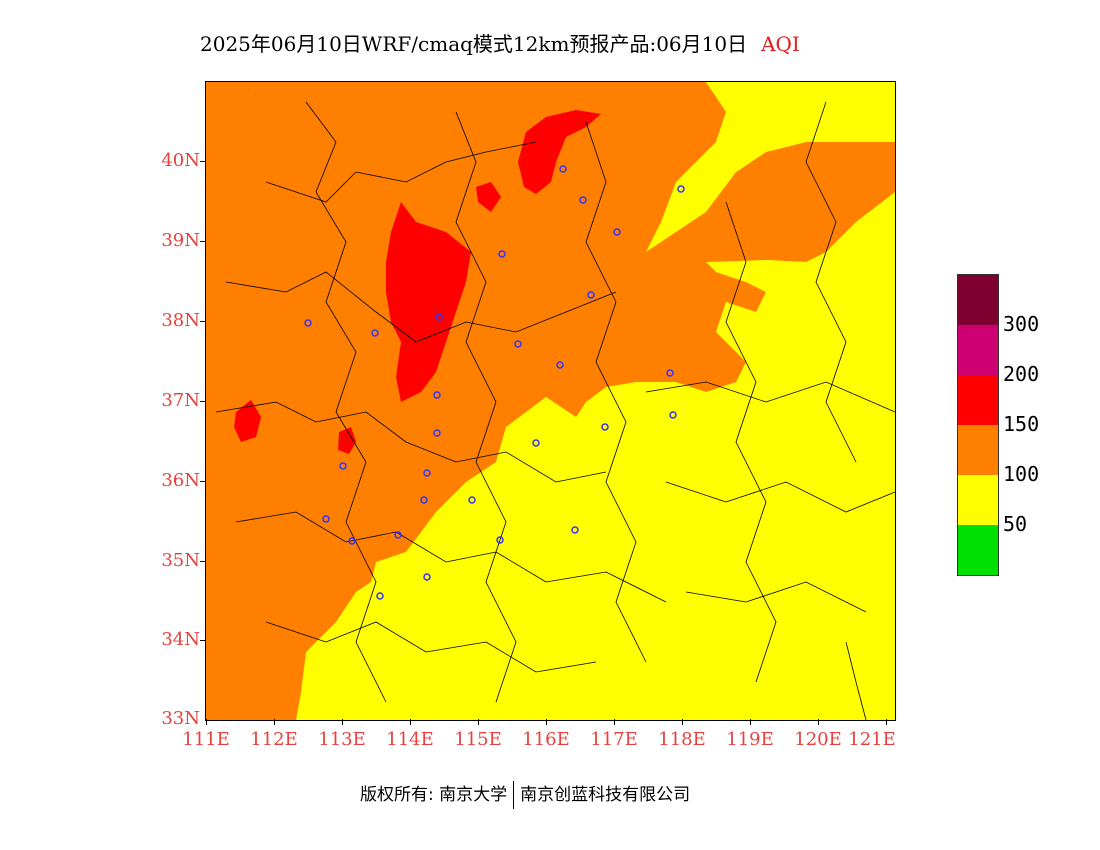 Image resolution: width=1100 pixels, height=850 pixels. I want to click on lon-label: 116E, so click(546, 739).